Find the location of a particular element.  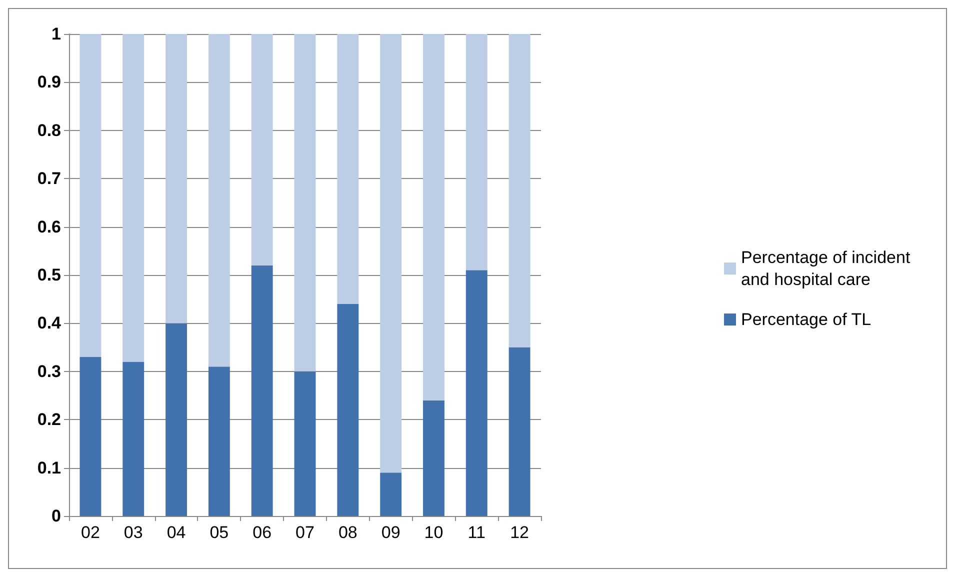

x-tick-label: 08 is located at coordinates (348, 532).